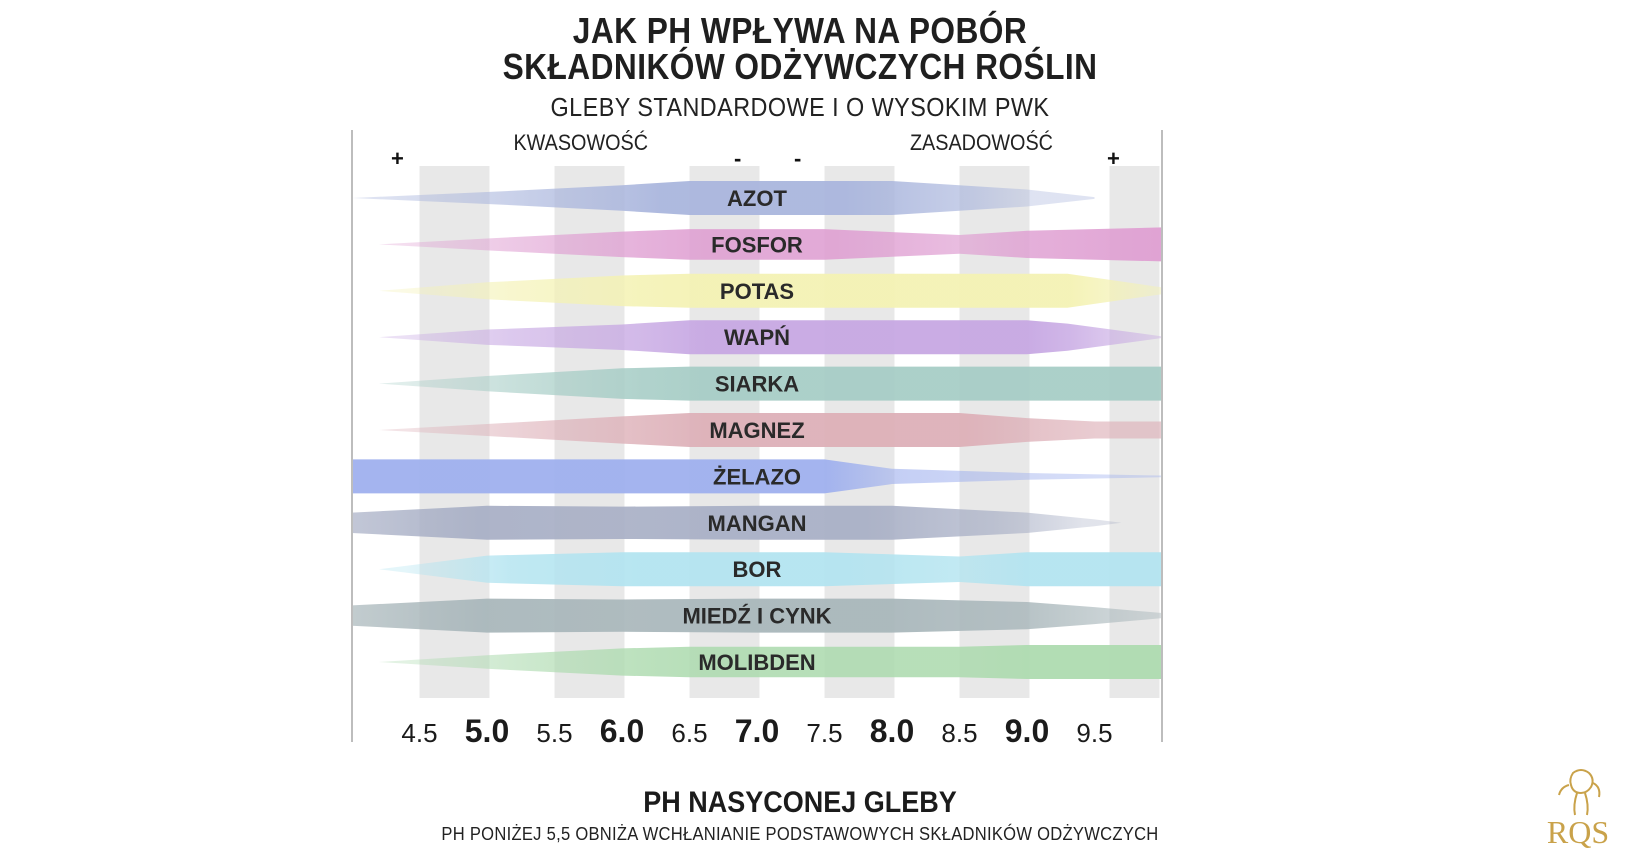  I want to click on nutrient-label: MOLIBDEN, so click(756, 662).